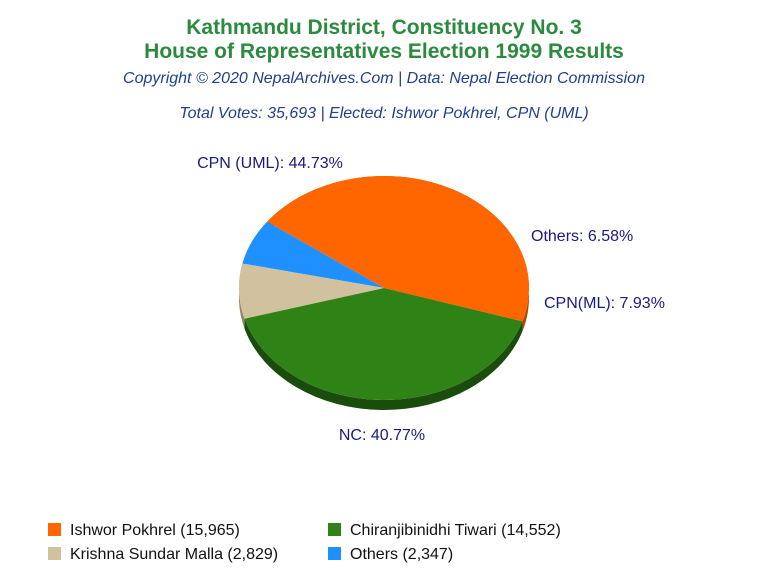 This screenshot has height=576, width=768. I want to click on slice-label-others: Others: 6.58%, so click(582, 236).